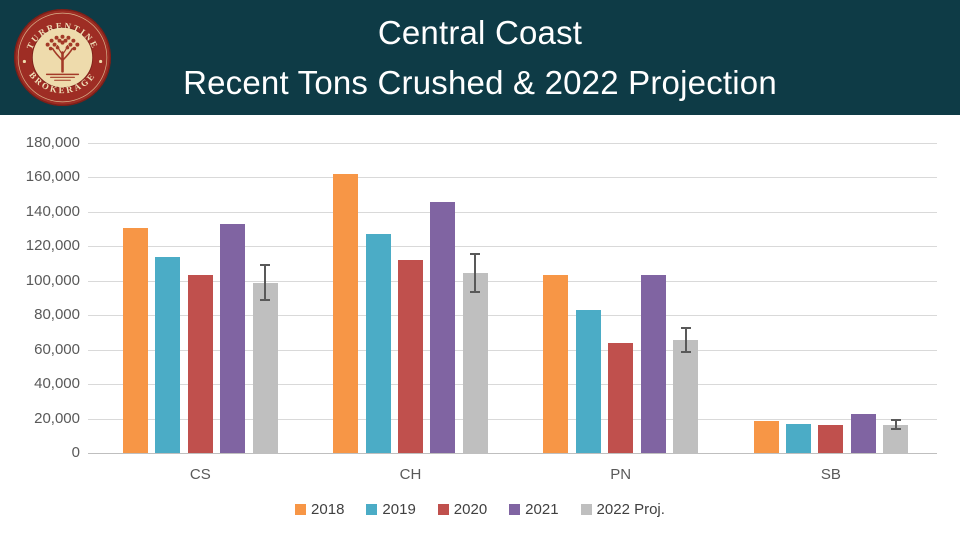 The image size is (960, 540). Describe the element at coordinates (475, 363) in the screenshot. I see `bar-CH-2022 Proj.` at that location.